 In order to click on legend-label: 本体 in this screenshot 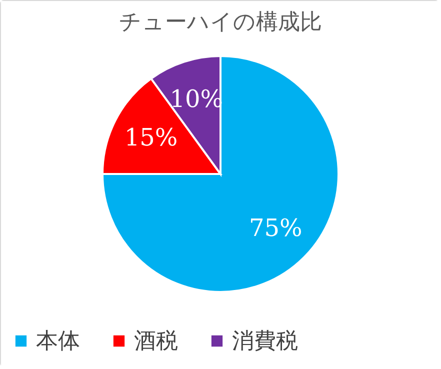, I will do `click(58, 341)`.